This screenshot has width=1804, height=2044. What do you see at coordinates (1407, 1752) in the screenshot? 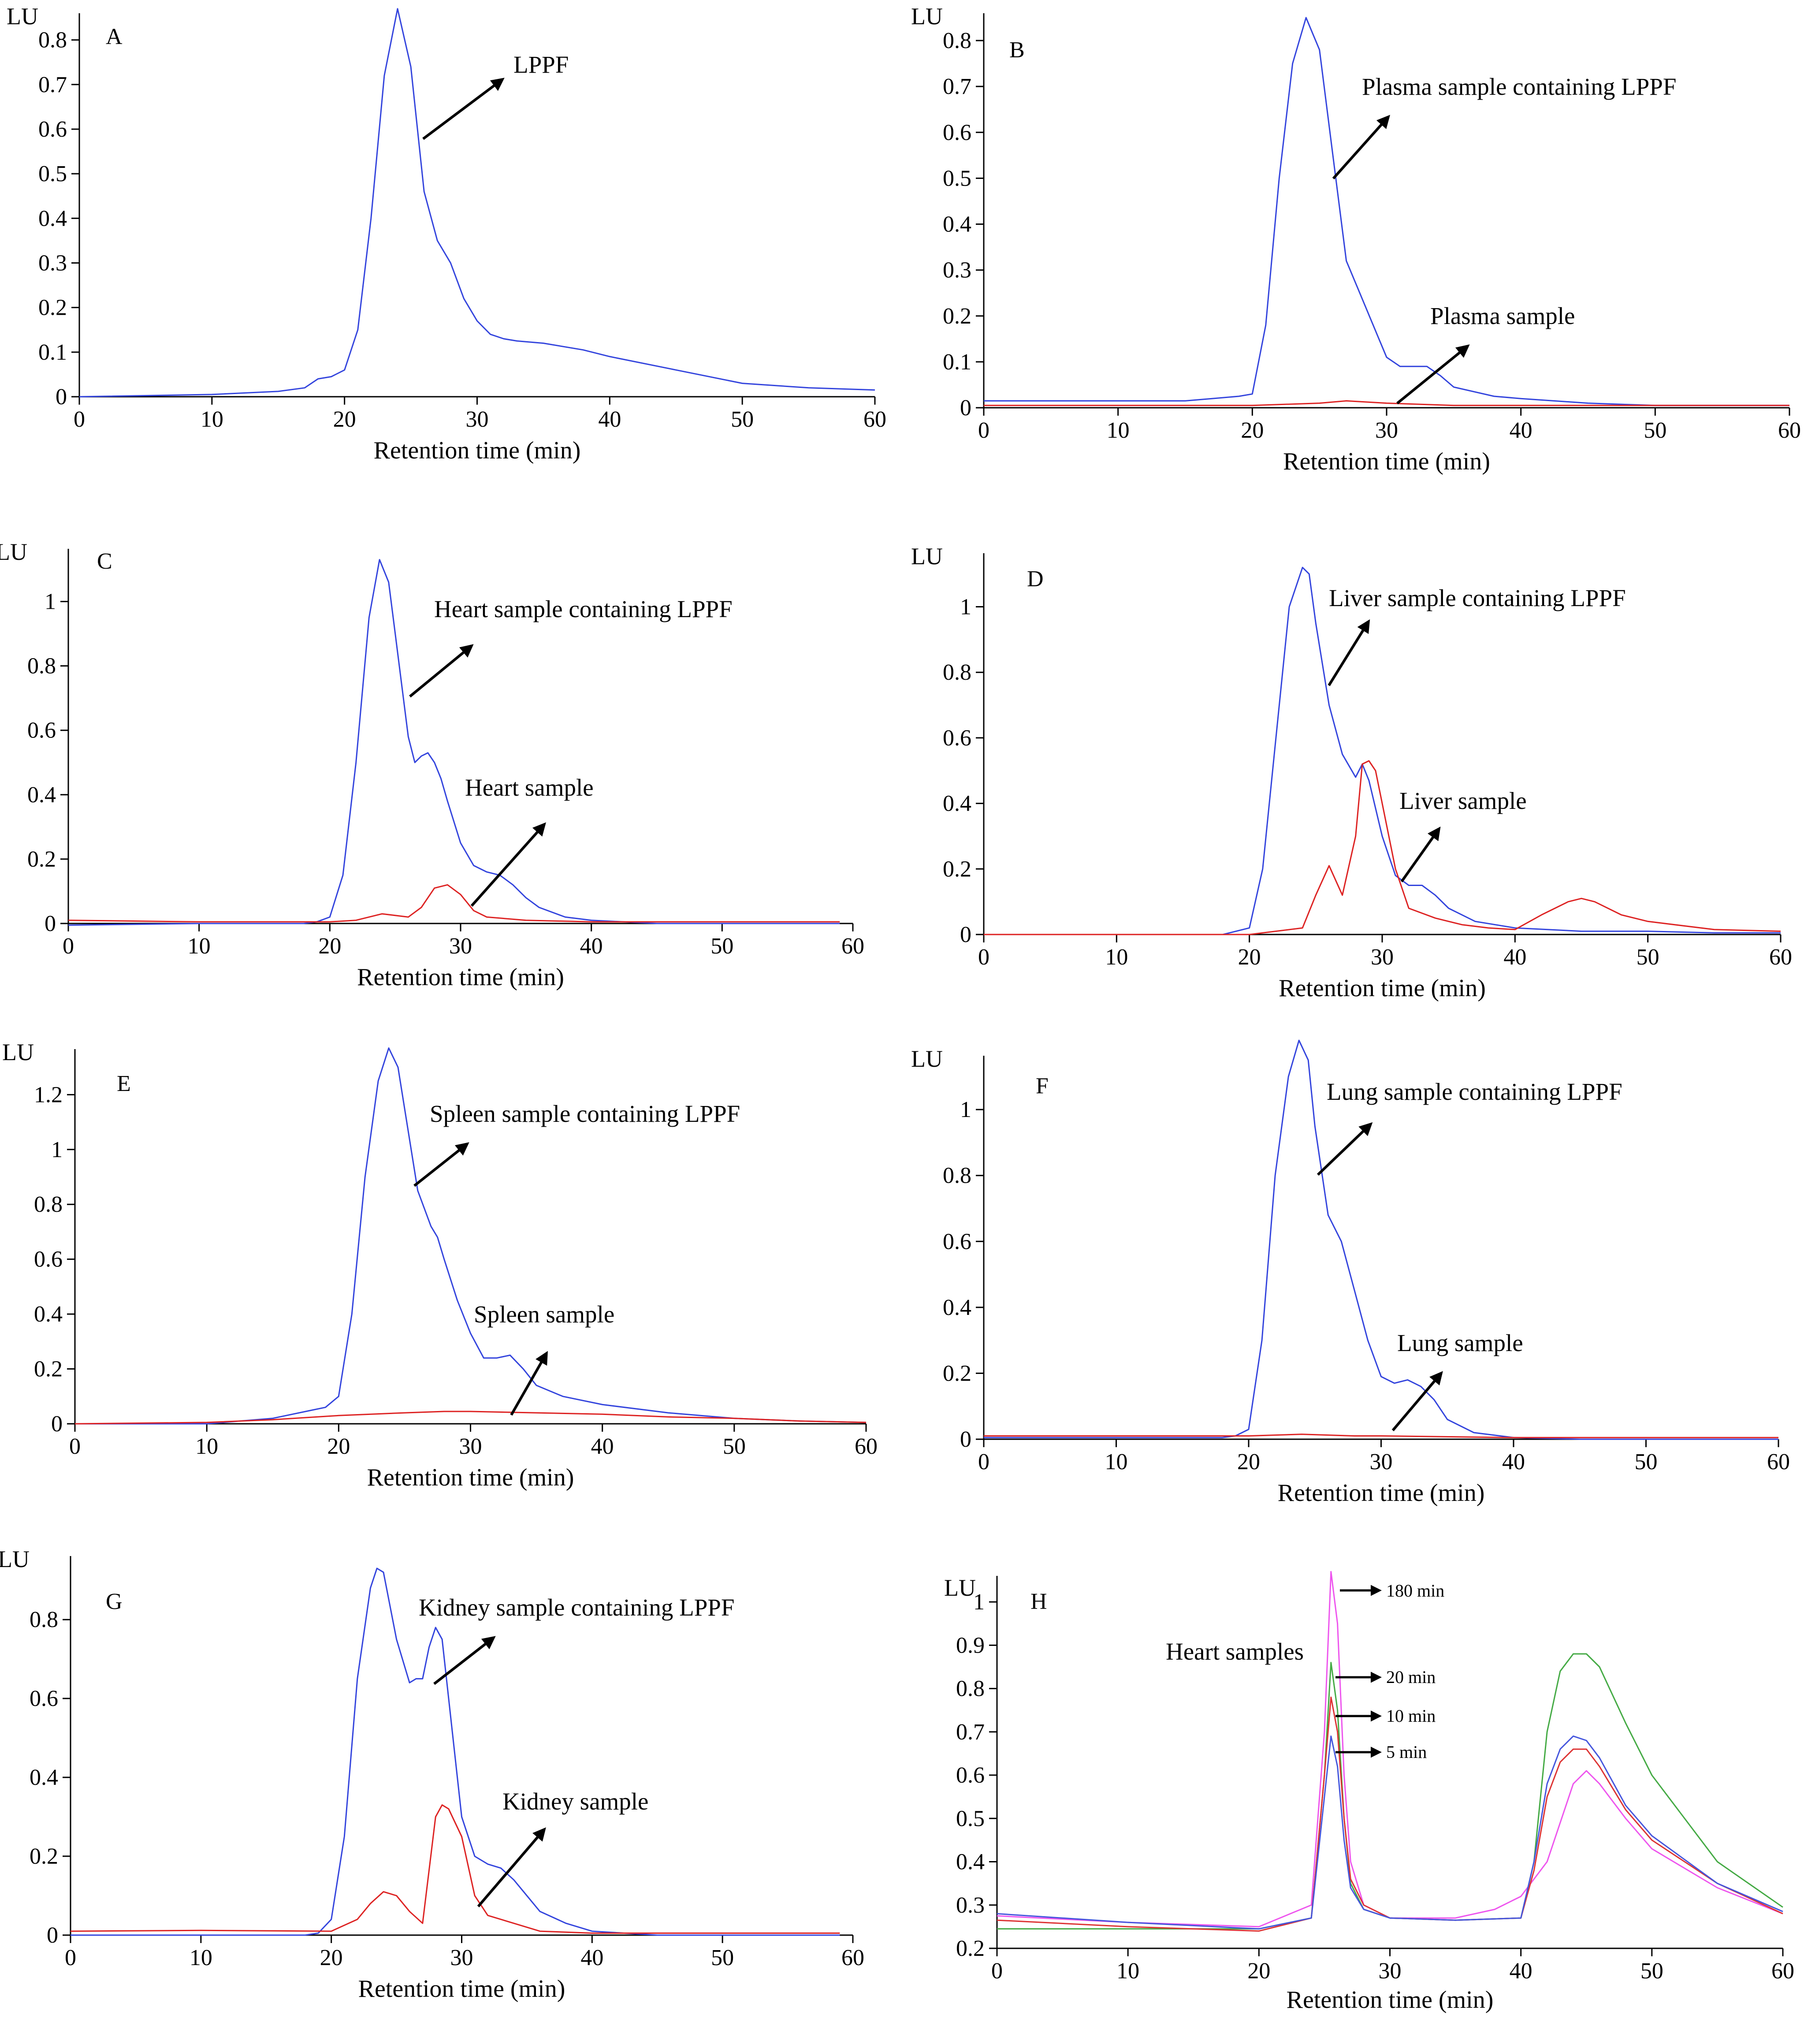
I see `annotation-label: 5 min` at bounding box center [1407, 1752].